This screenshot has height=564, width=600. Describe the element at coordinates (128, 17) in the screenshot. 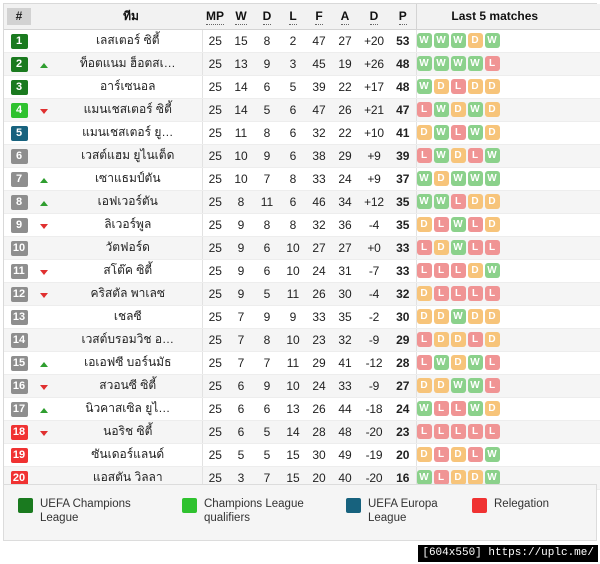

I see `column-header-team: ทีม` at that location.